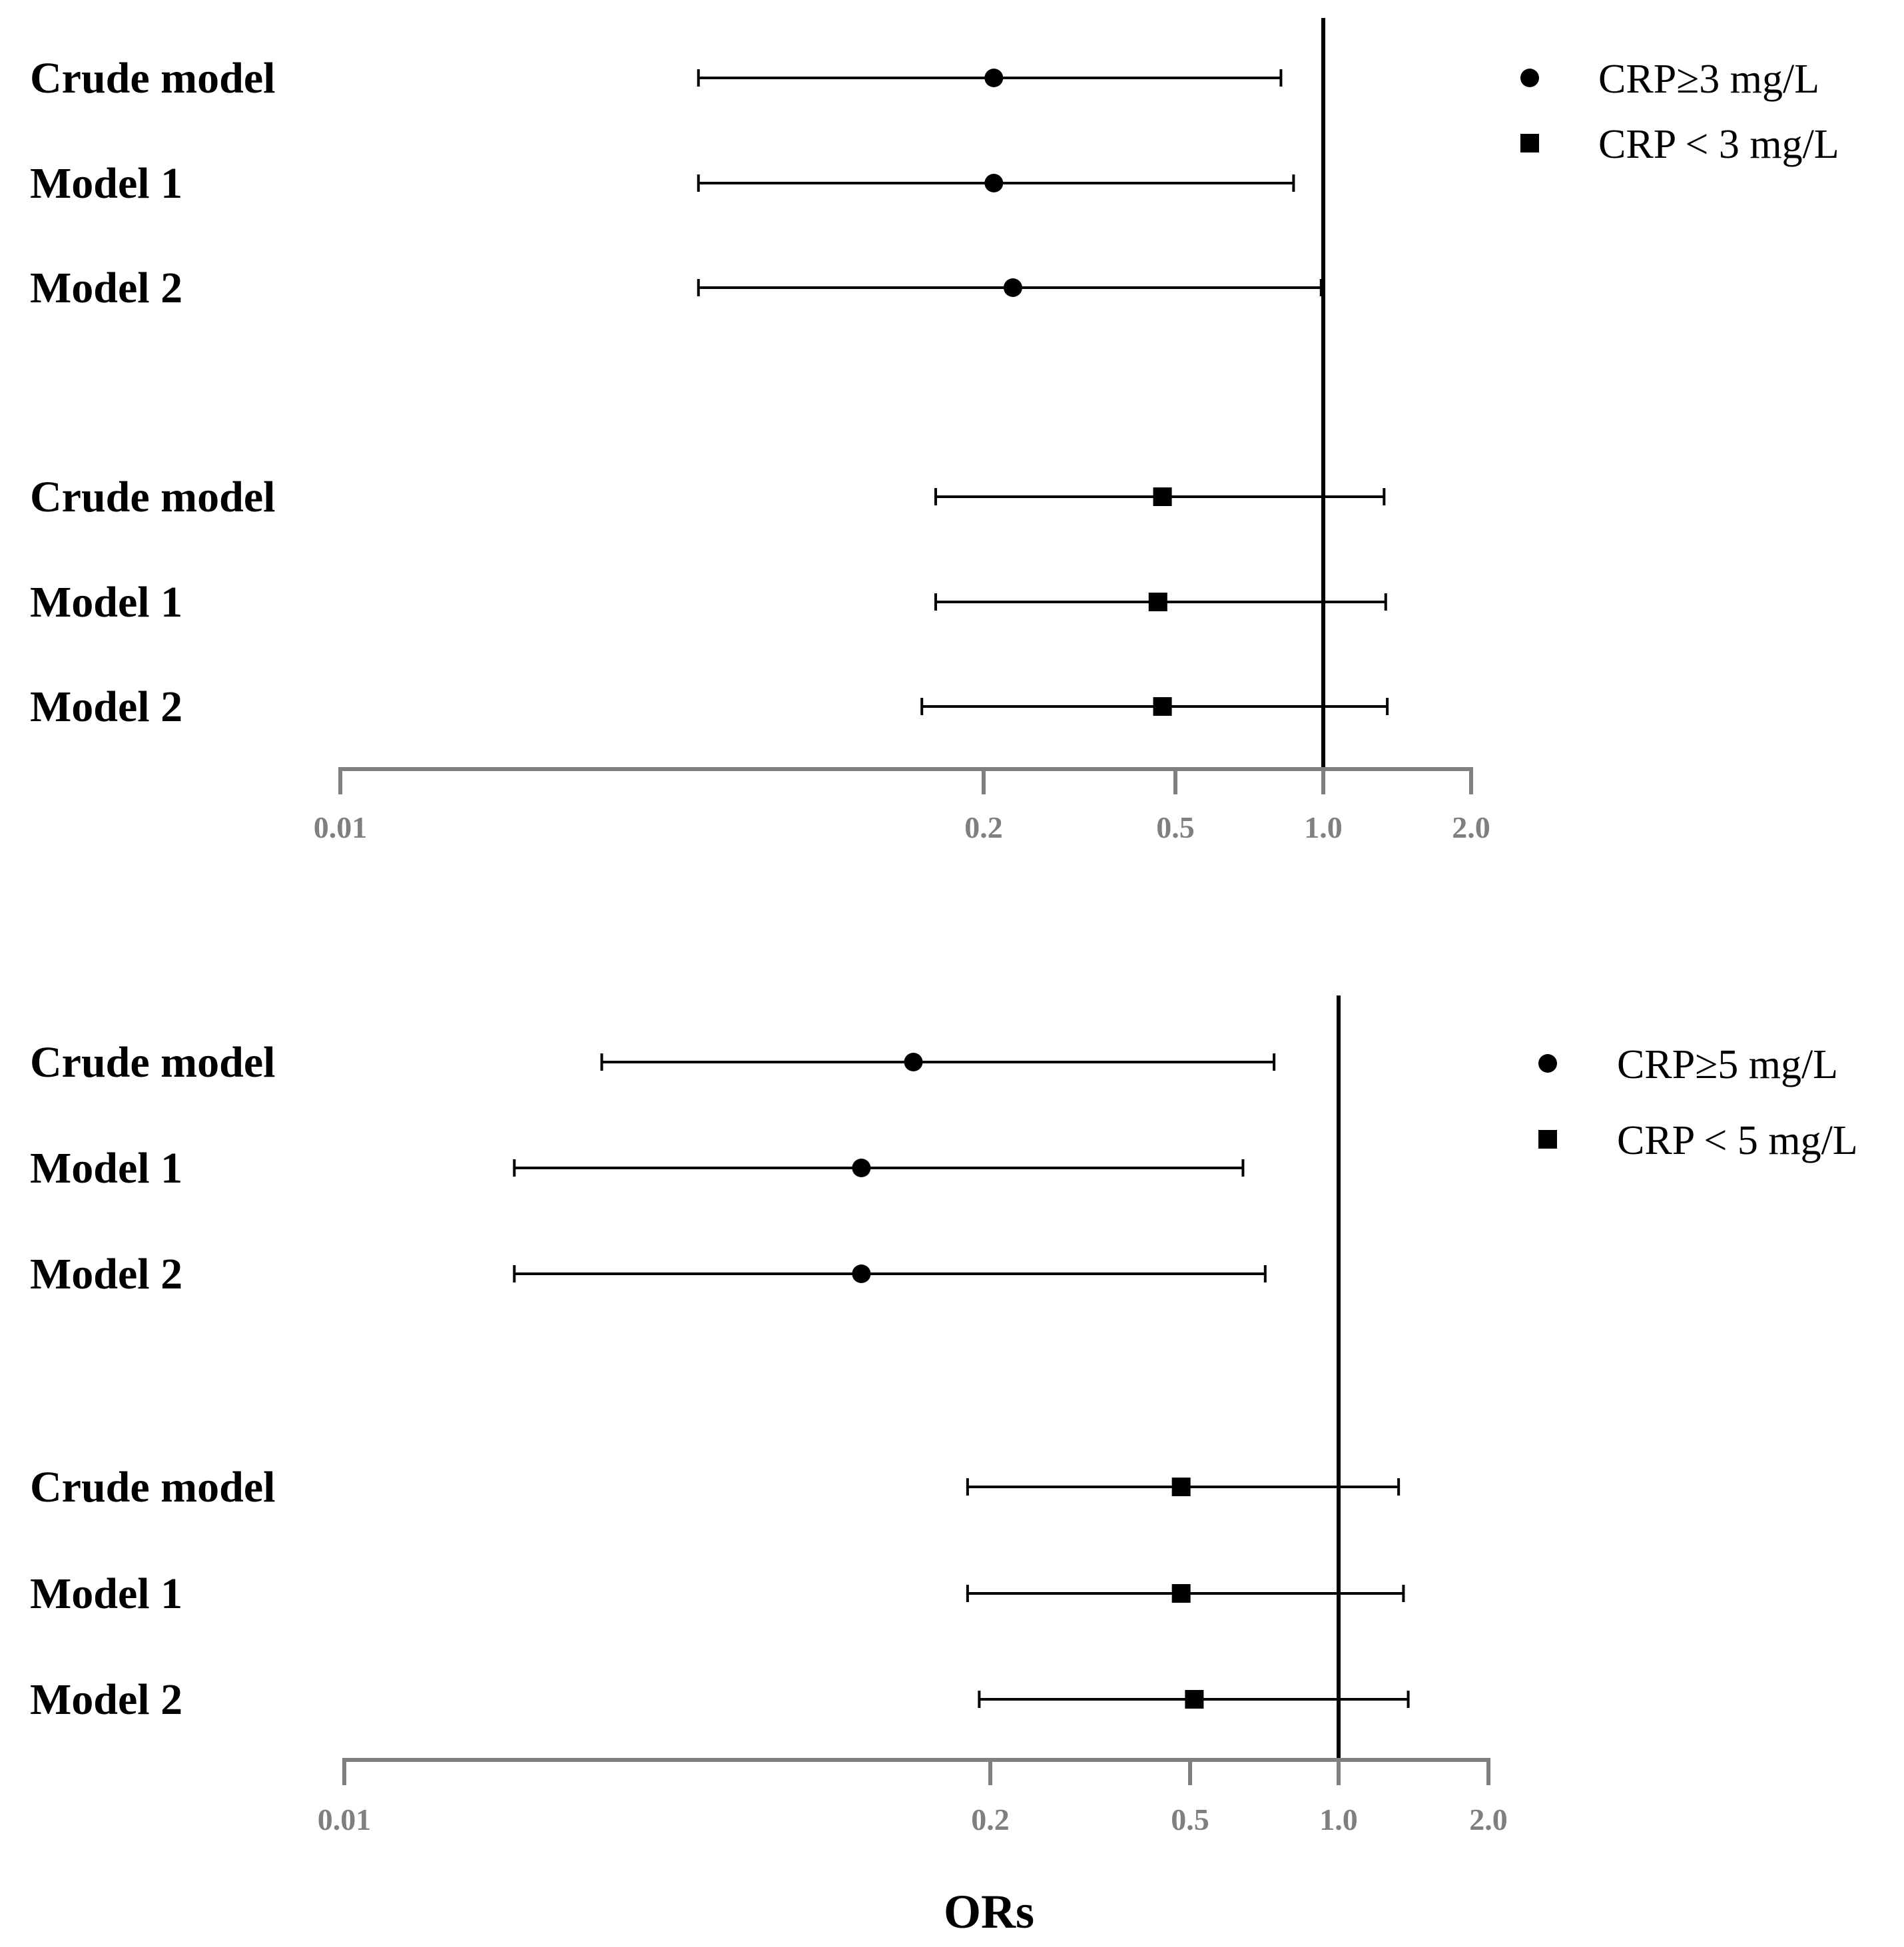  I want to click on legend-label: CRP≥3 mg/L, so click(1708, 79).